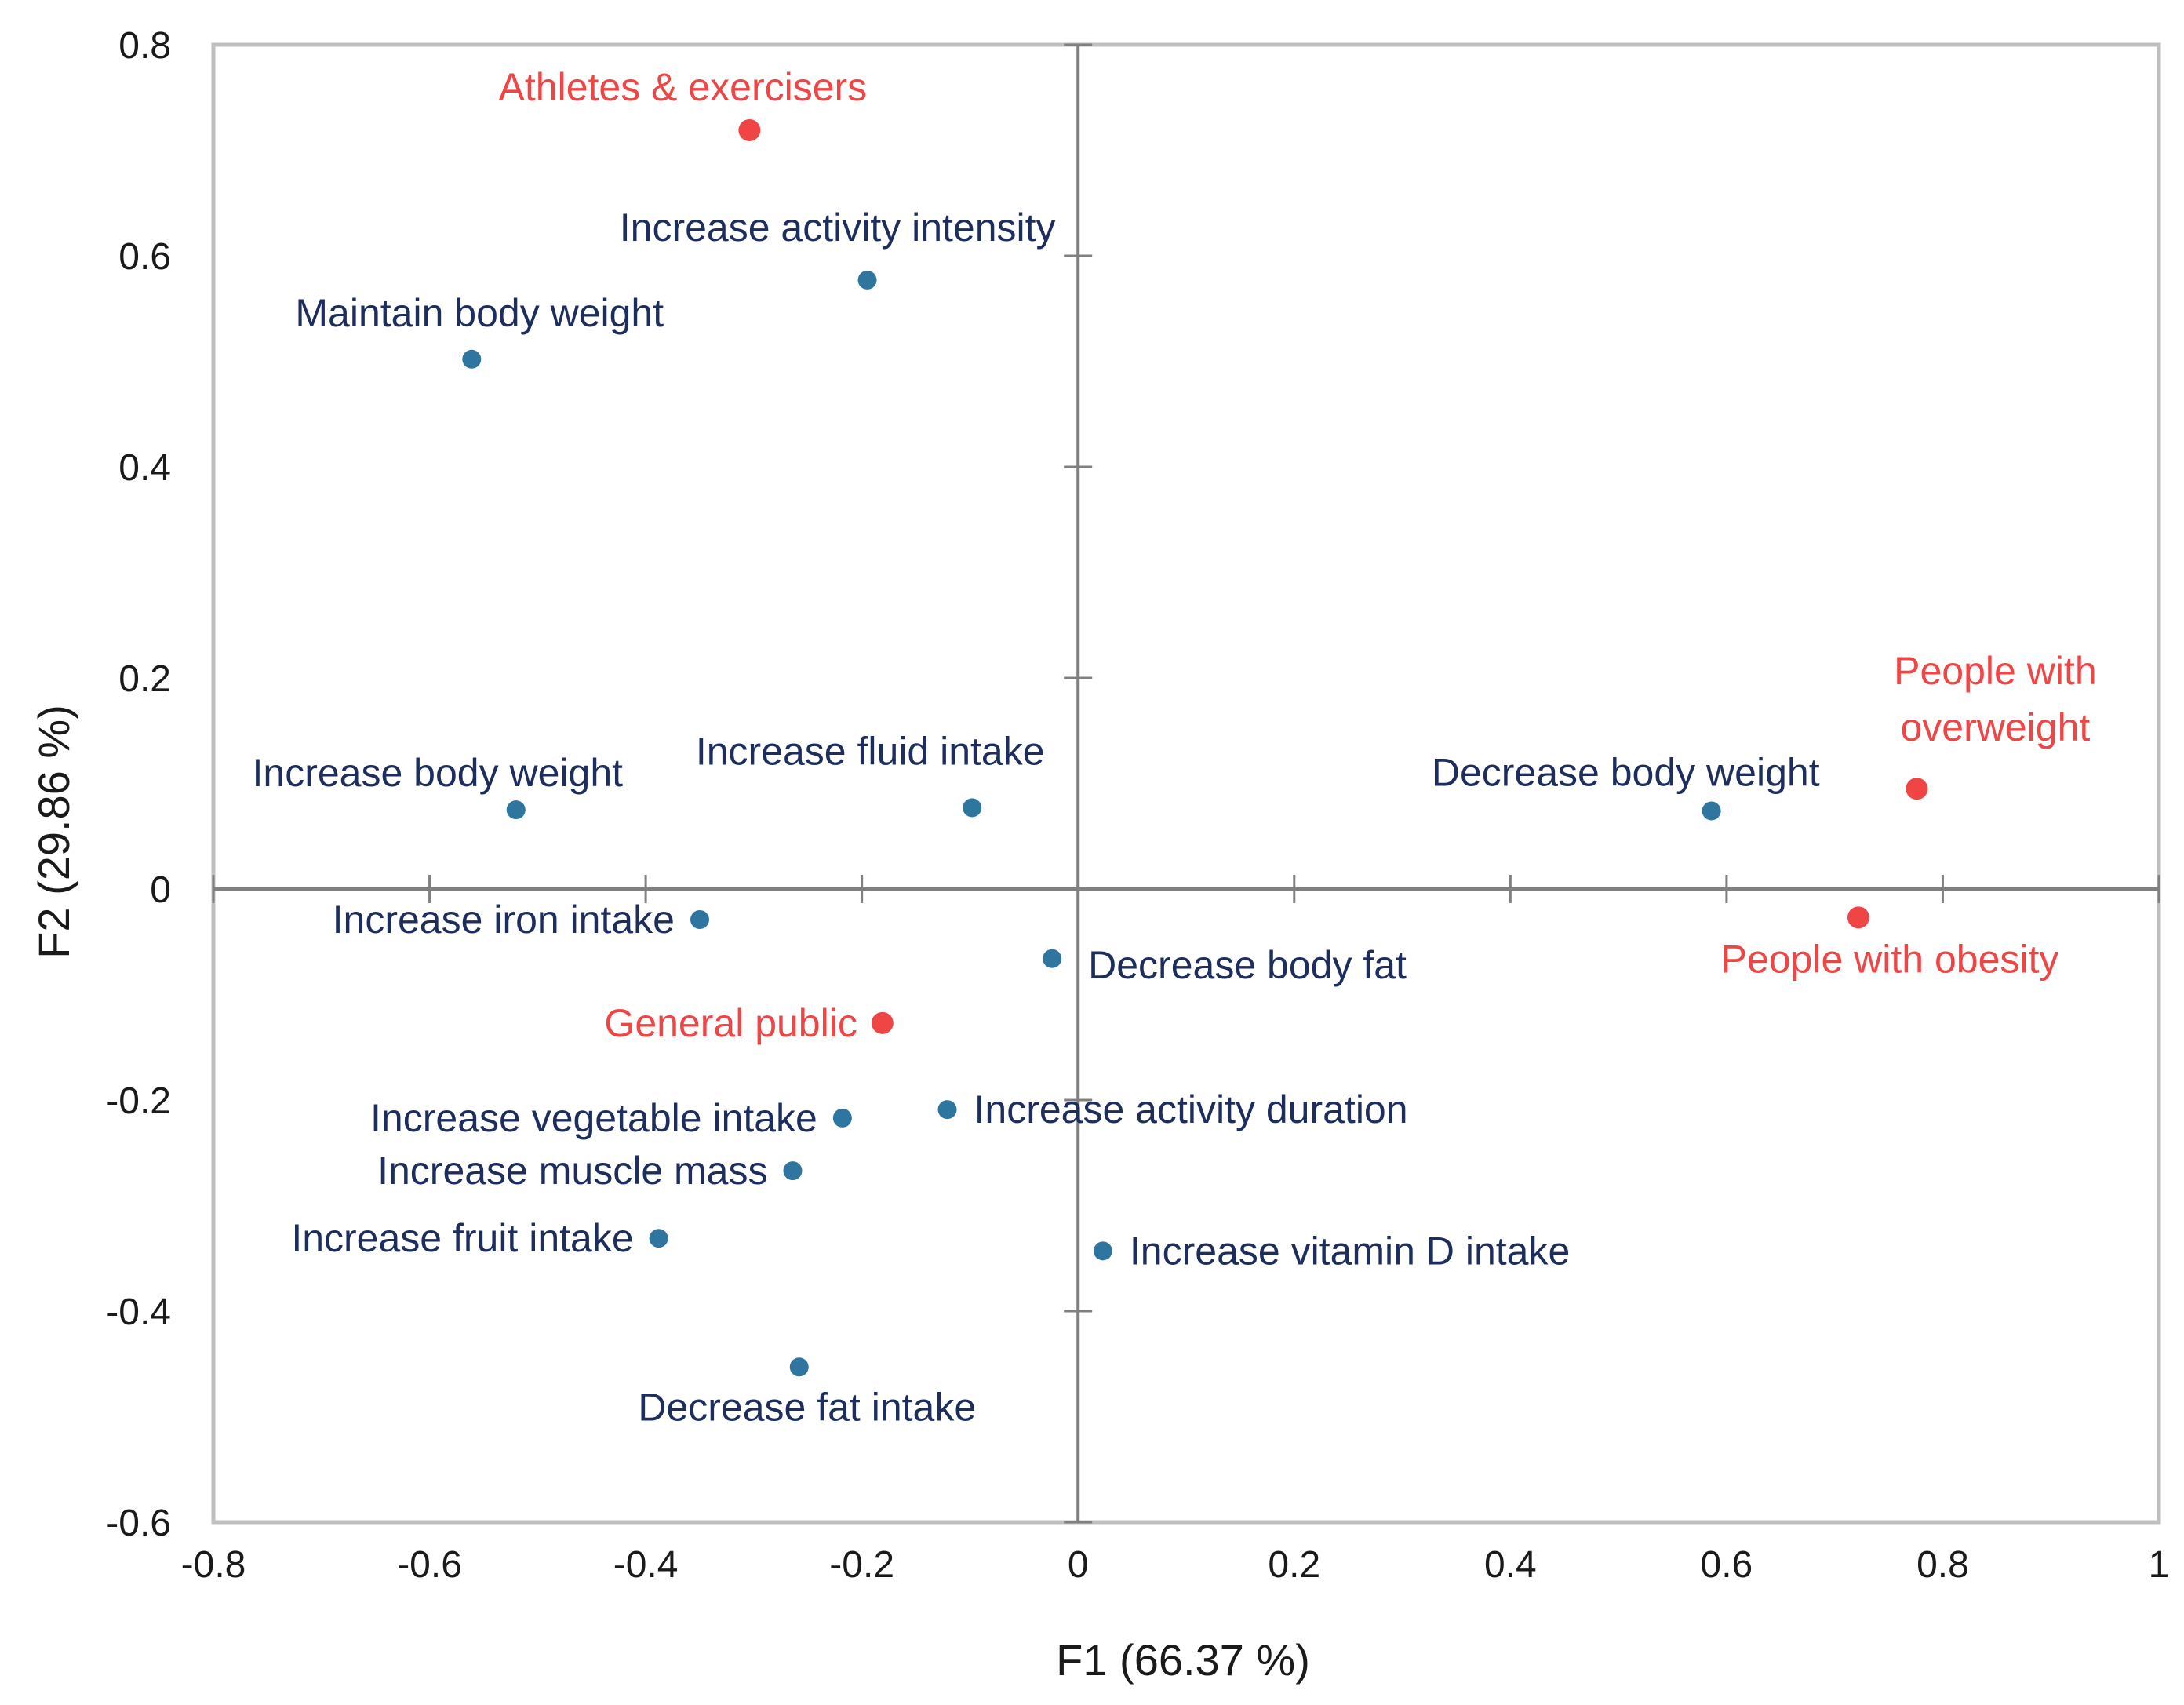  I want to click on goal-label: Increase vitamin D intake, so click(1350, 1251).